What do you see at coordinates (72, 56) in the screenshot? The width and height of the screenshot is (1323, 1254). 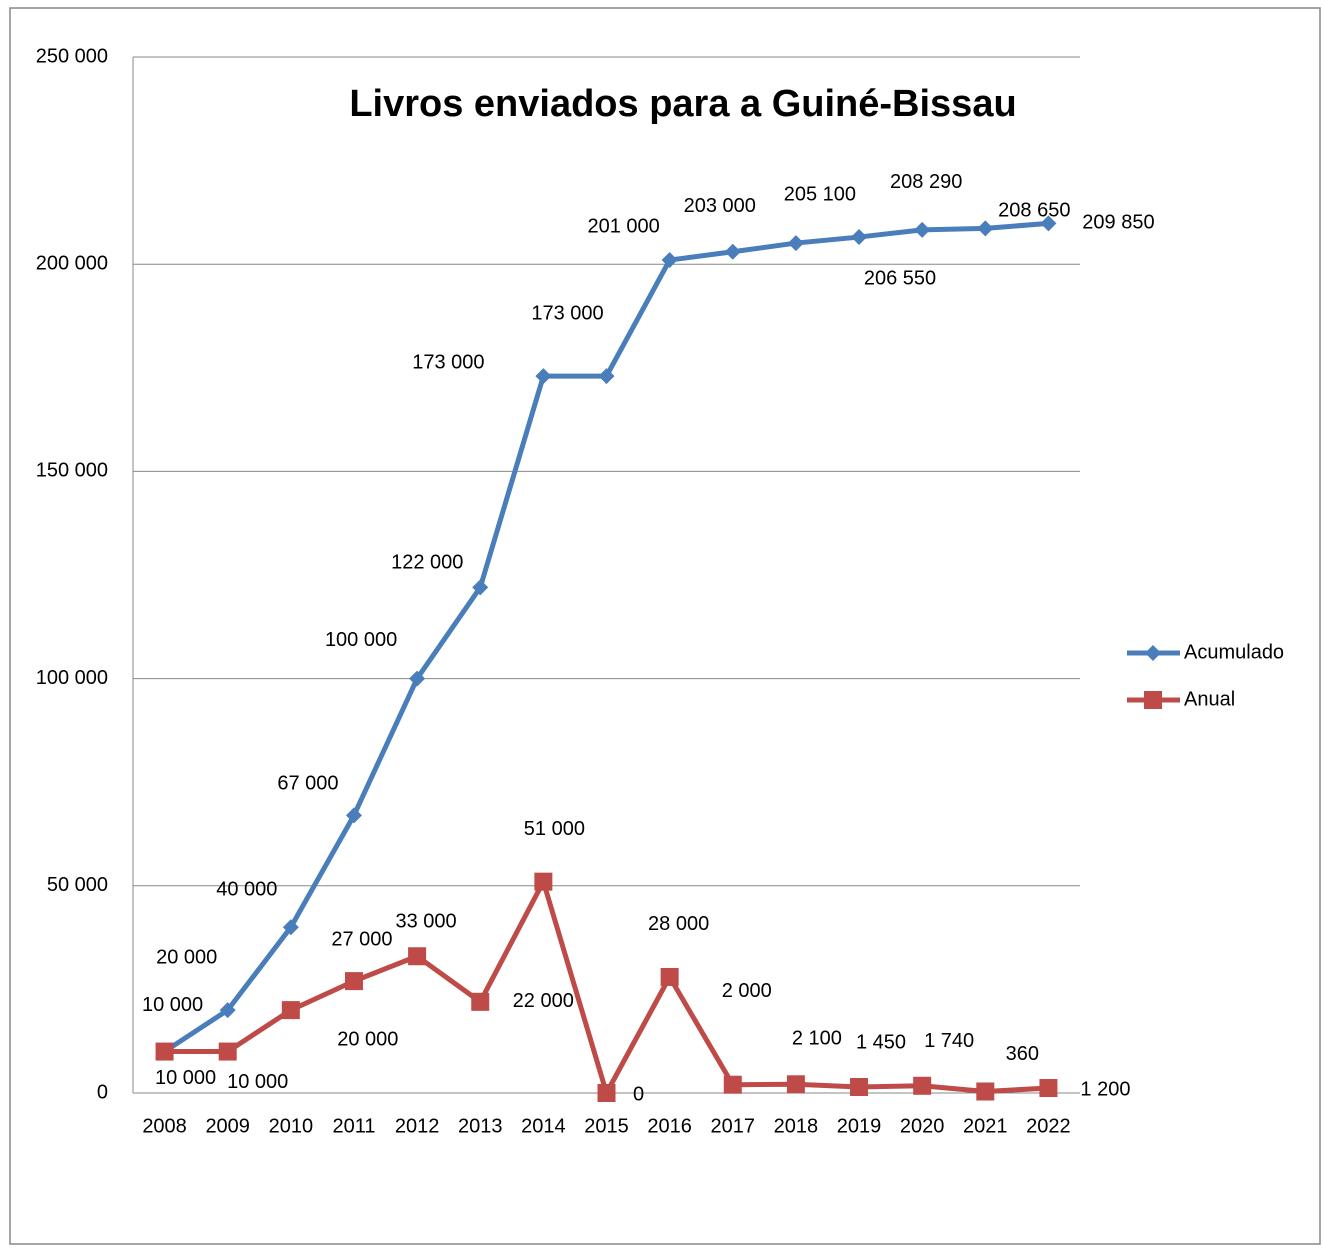 I see `y-tick-label: 250 000` at bounding box center [72, 56].